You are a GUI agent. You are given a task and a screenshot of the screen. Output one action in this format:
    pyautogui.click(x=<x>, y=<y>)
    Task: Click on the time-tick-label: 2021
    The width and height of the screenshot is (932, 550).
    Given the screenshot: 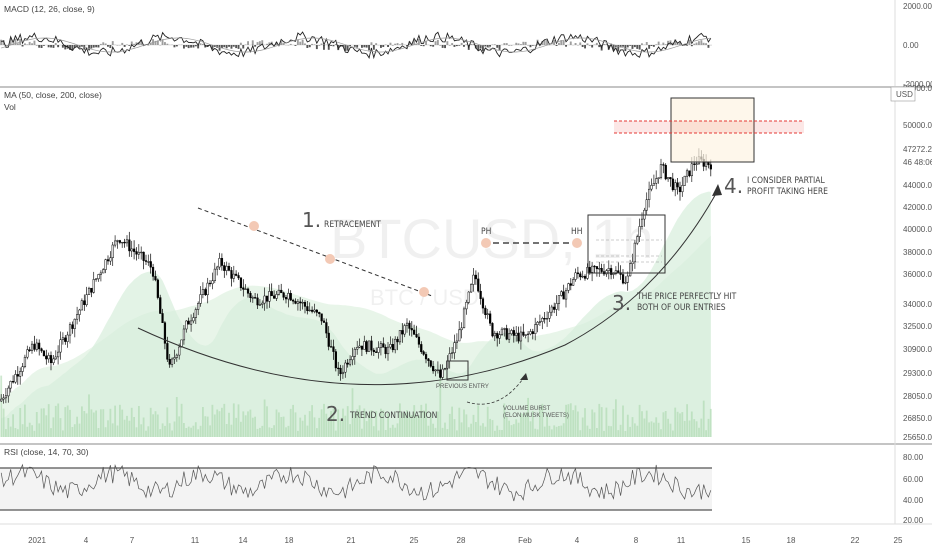 What is the action you would take?
    pyautogui.click(x=37, y=540)
    